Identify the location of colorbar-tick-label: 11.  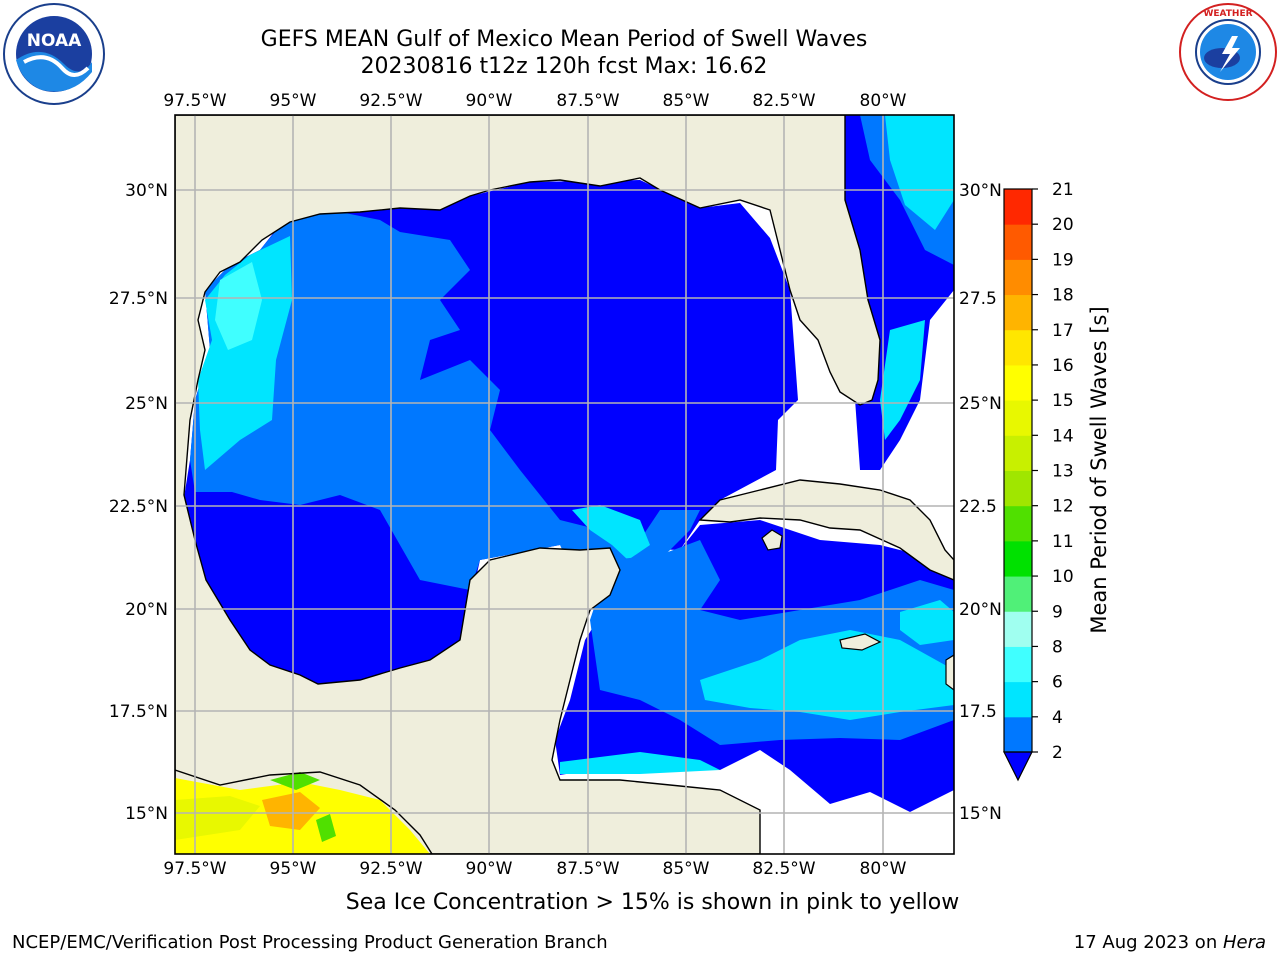
(1063, 542).